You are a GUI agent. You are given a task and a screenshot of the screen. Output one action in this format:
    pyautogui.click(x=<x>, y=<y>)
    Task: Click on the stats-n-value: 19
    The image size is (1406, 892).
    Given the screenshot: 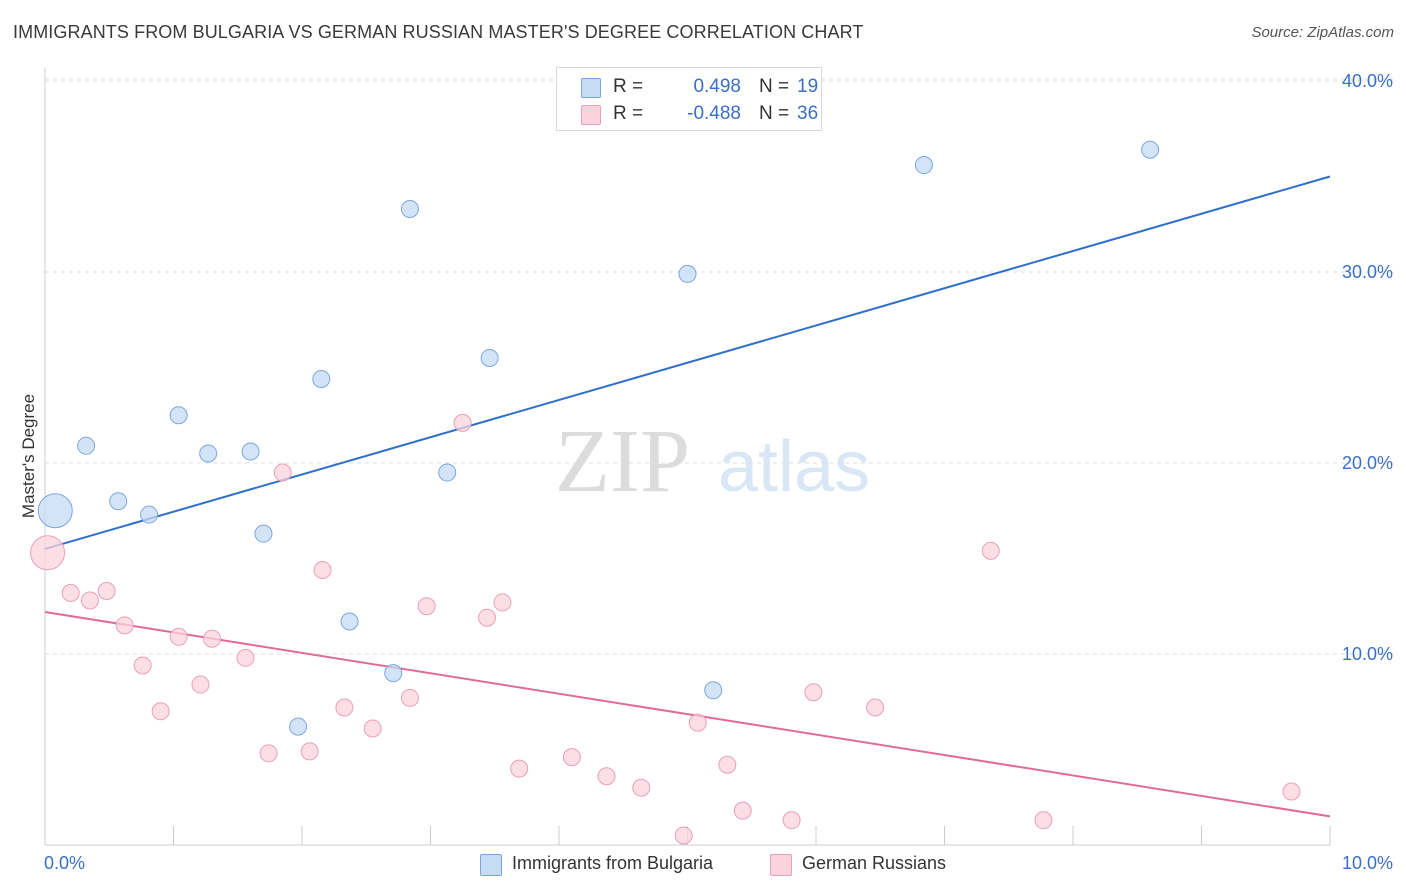 What is the action you would take?
    pyautogui.click(x=808, y=86)
    